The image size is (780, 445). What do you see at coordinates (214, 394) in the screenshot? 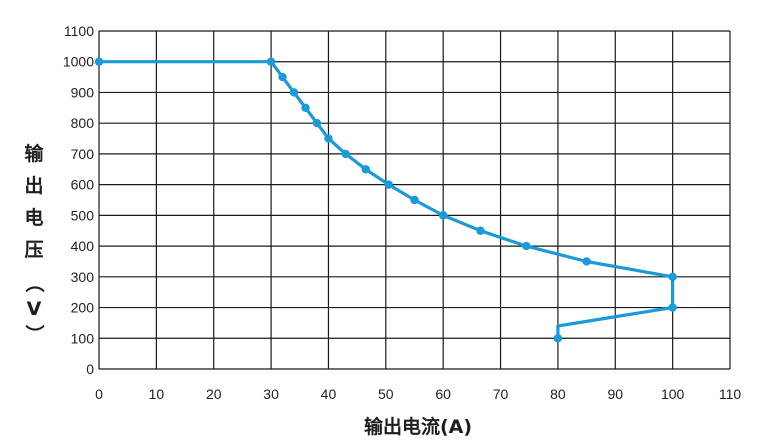
I see `x-tick-label: 20` at bounding box center [214, 394].